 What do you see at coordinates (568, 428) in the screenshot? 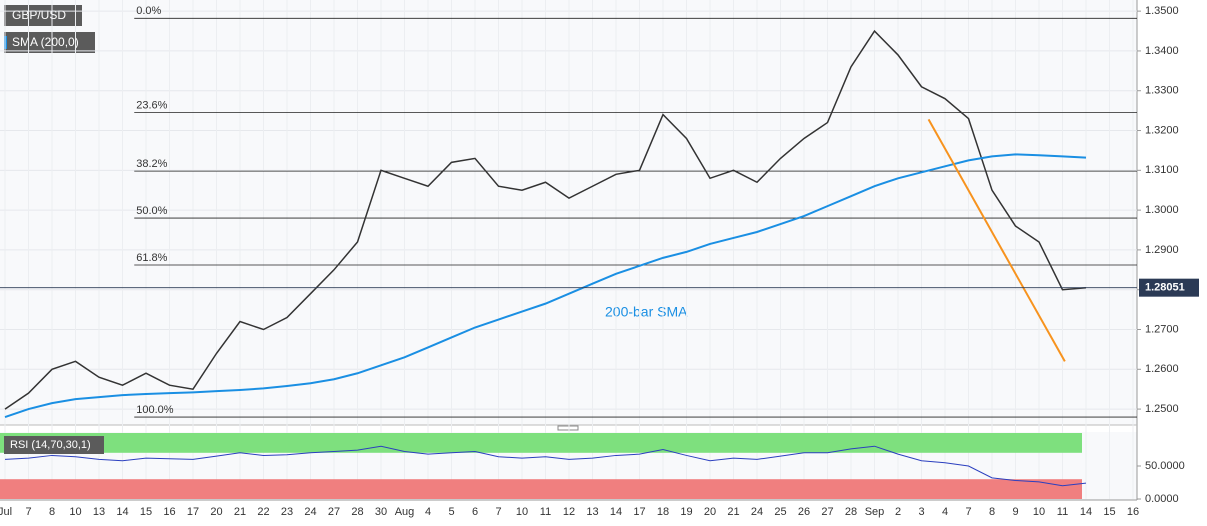
I see `splitter` at bounding box center [568, 428].